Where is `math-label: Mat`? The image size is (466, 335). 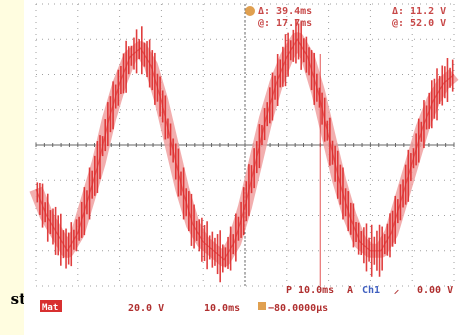
math-label: Mat is located at coordinates (50, 308).